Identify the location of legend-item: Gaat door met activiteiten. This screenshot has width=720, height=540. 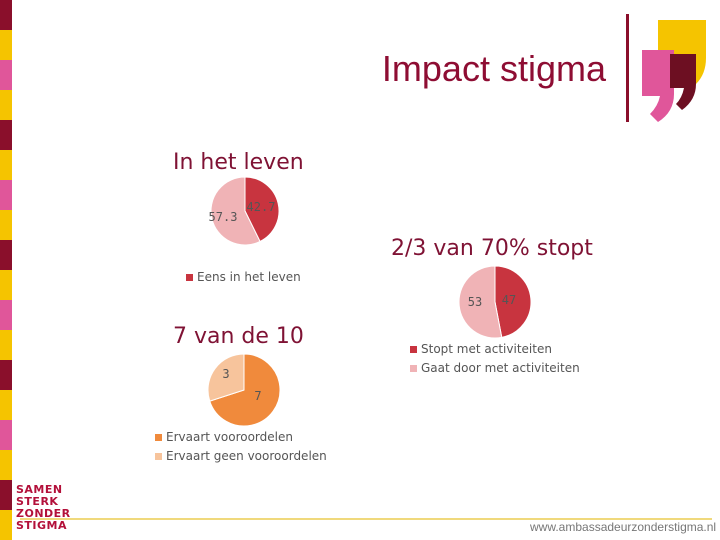
(495, 368).